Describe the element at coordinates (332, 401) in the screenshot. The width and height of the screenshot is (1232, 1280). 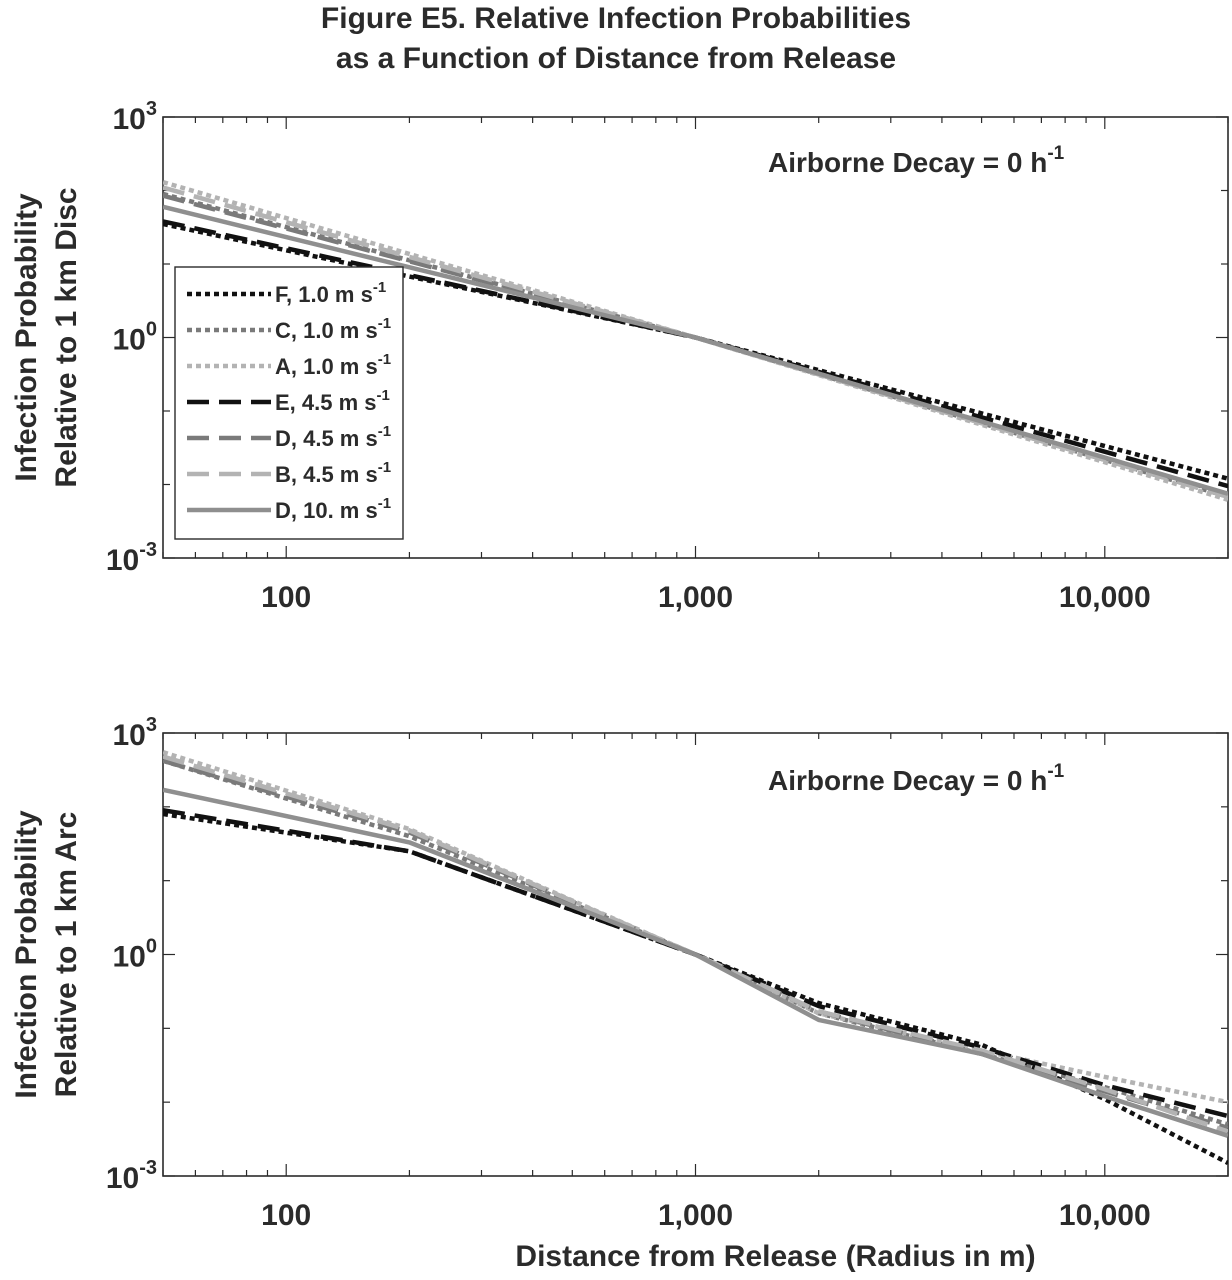
I see `legend-label: E, 4.5 m s-1` at that location.